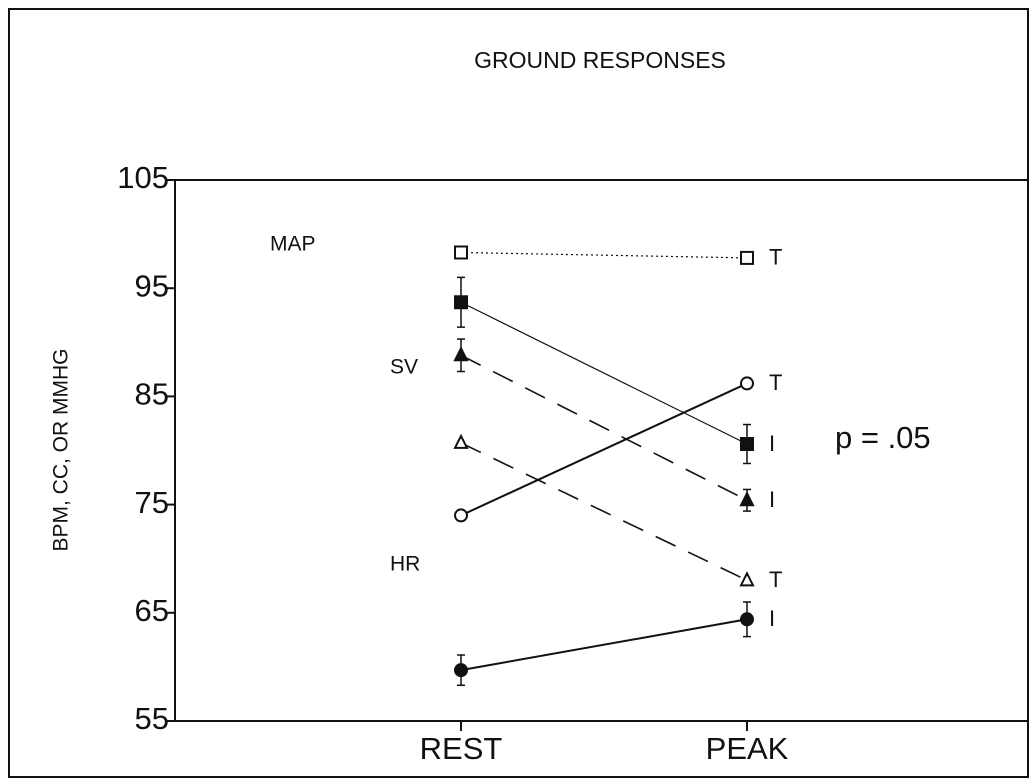 This screenshot has height=781, width=1031. What do you see at coordinates (152, 610) in the screenshot?
I see `y-tick-label: 65` at bounding box center [152, 610].